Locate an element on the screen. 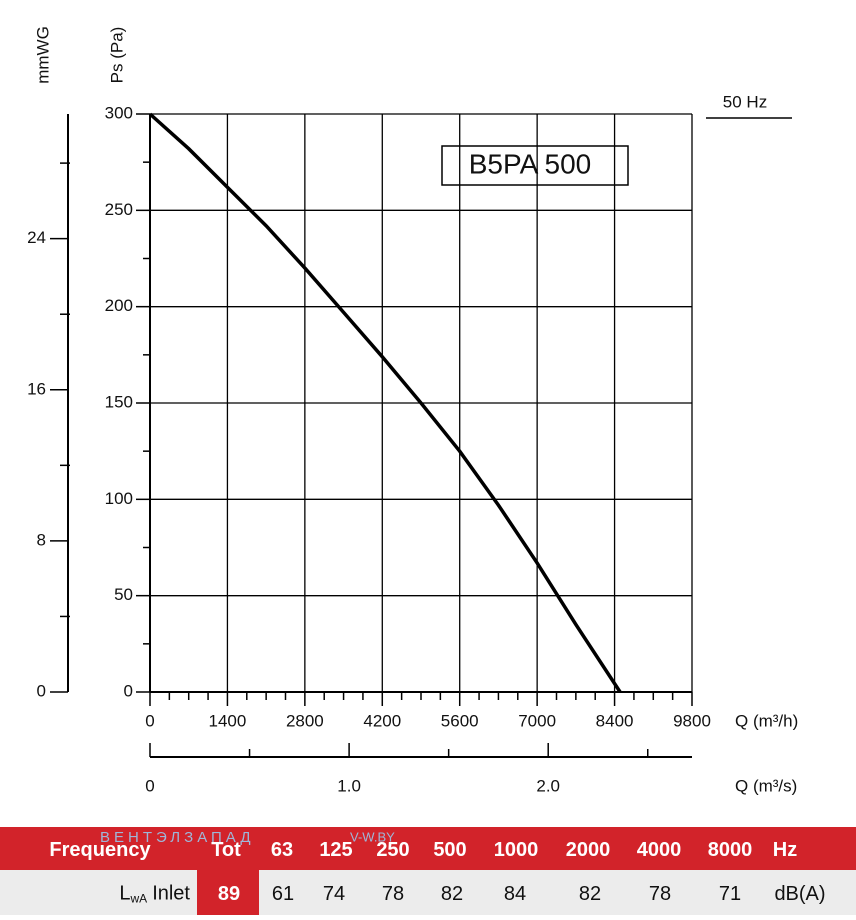  watermark: V-W.BY is located at coordinates (372, 836).